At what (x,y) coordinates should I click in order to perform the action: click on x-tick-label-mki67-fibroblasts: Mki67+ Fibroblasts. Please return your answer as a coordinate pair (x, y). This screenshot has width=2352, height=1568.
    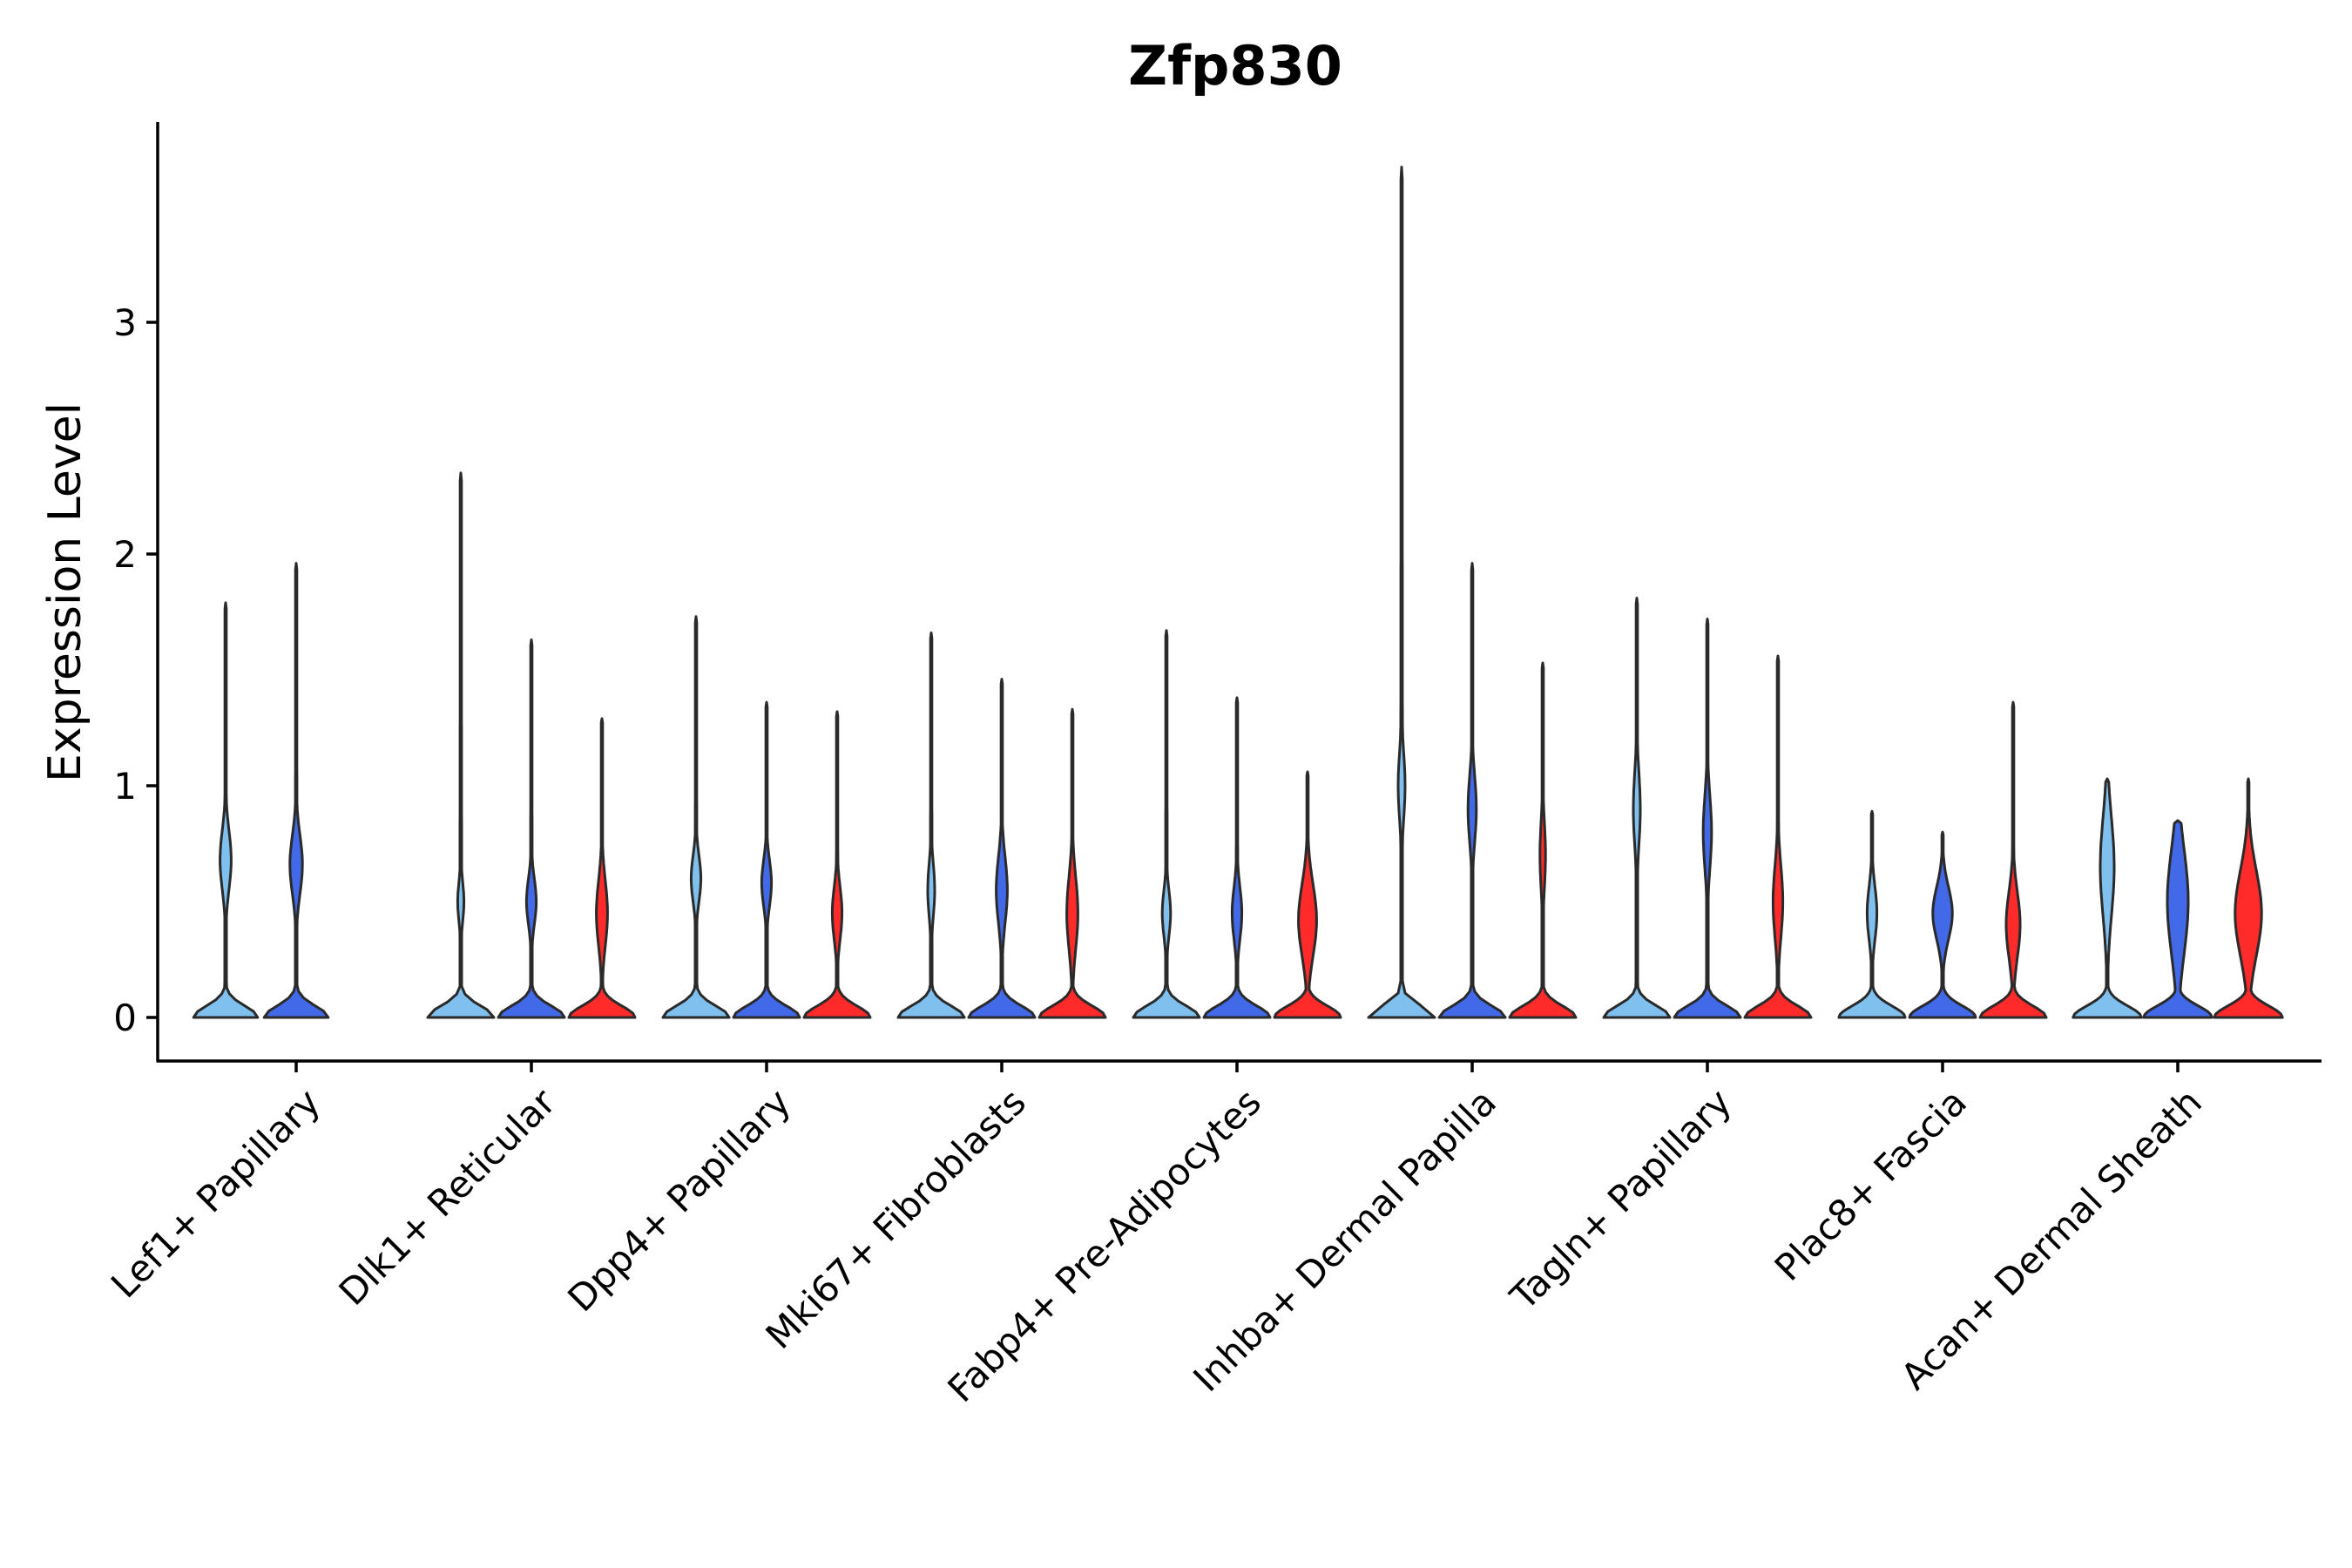
    Looking at the image, I should click on (896, 1218).